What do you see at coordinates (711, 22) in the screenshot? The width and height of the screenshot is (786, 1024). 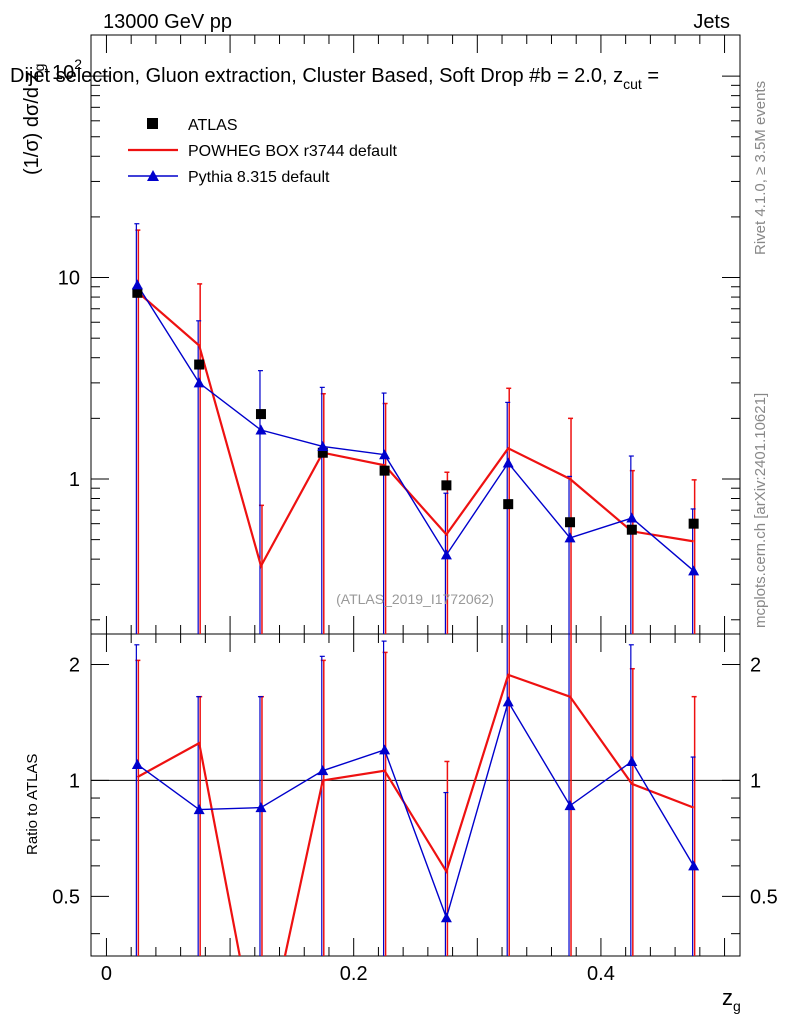 I see `header-right: Jets` at bounding box center [711, 22].